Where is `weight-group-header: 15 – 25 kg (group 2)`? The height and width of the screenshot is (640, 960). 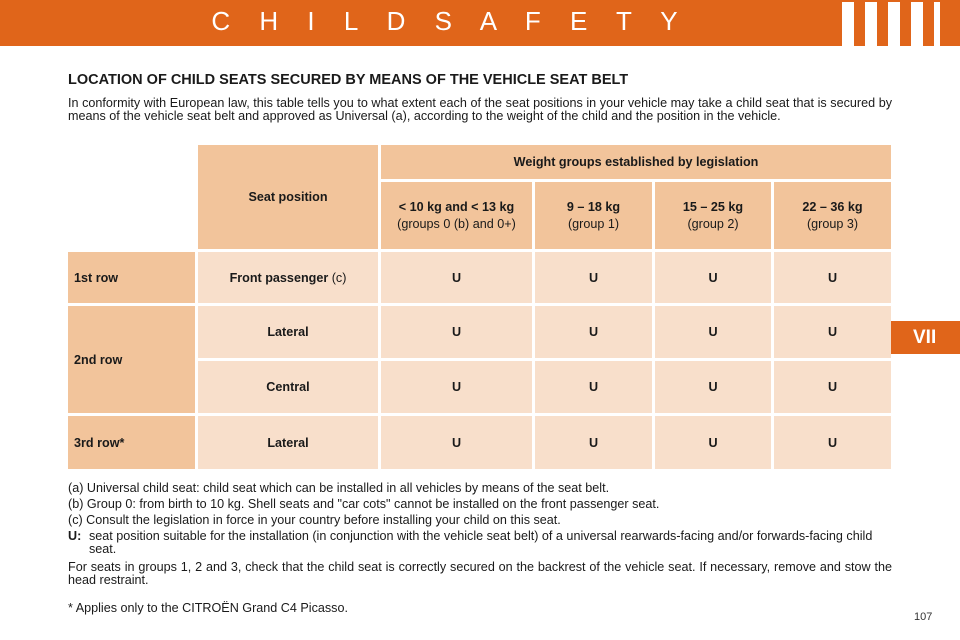
weight-group-header: 15 – 25 kg (group 2) is located at coordinates (713, 215).